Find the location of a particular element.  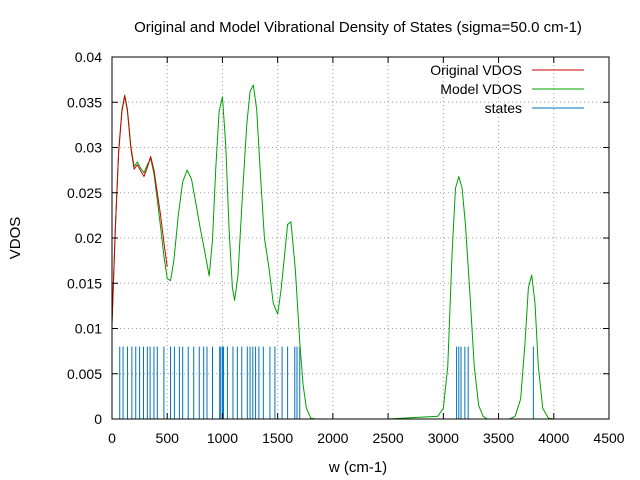

legend-label: Model VDOS is located at coordinates (481, 89).